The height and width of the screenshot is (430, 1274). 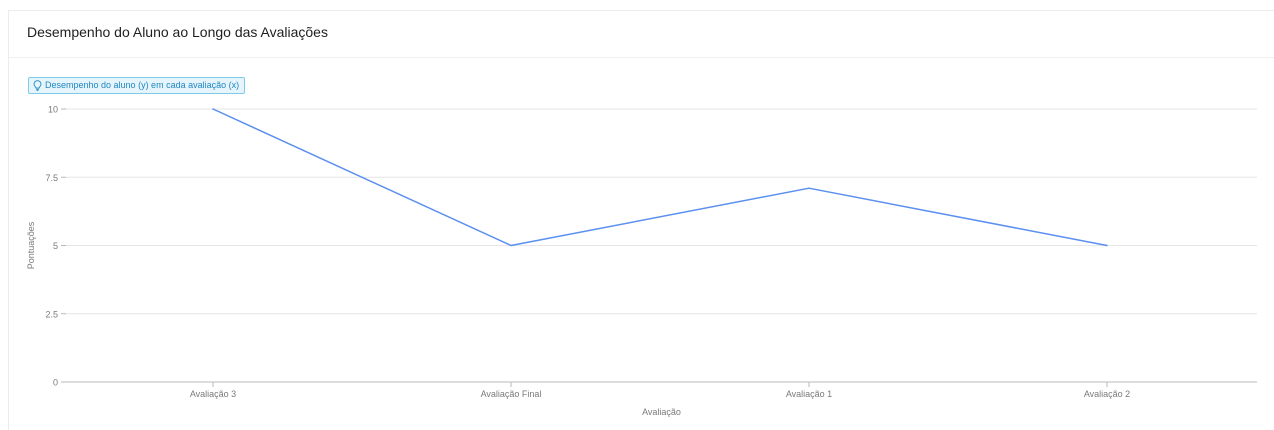 What do you see at coordinates (55, 383) in the screenshot?
I see `y-tick-label: 0` at bounding box center [55, 383].